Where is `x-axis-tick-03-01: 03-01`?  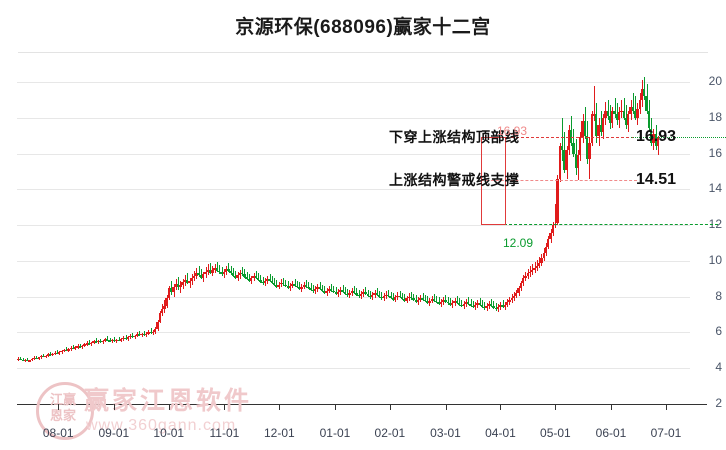 x-axis-tick-03-01: 03-01 is located at coordinates (445, 433).